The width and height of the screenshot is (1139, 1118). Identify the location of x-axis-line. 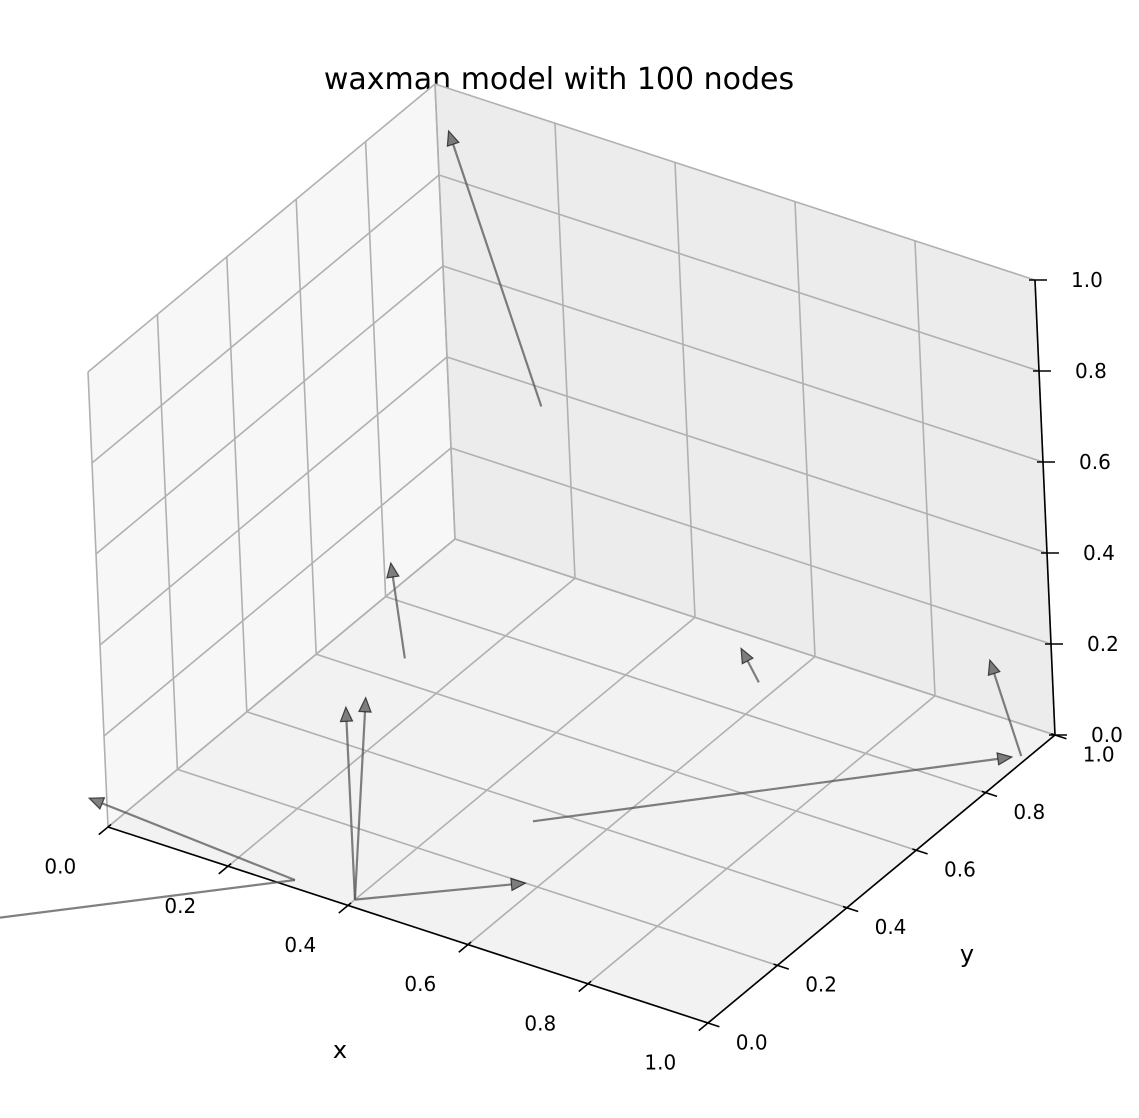
(408, 925).